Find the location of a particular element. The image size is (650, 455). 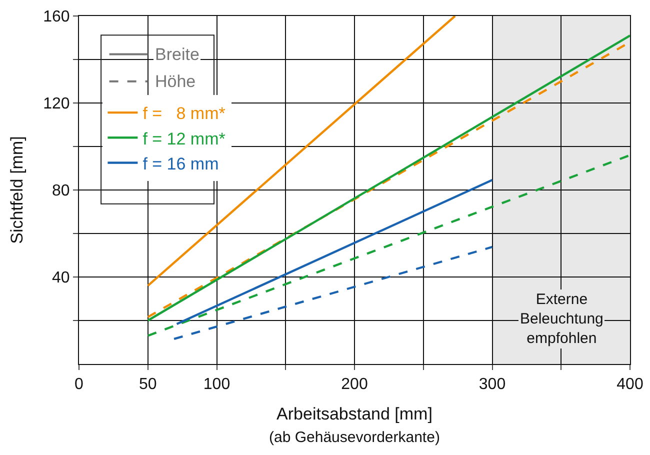

band-label: Externe Beleuchtung empfohlen is located at coordinates (562, 319).